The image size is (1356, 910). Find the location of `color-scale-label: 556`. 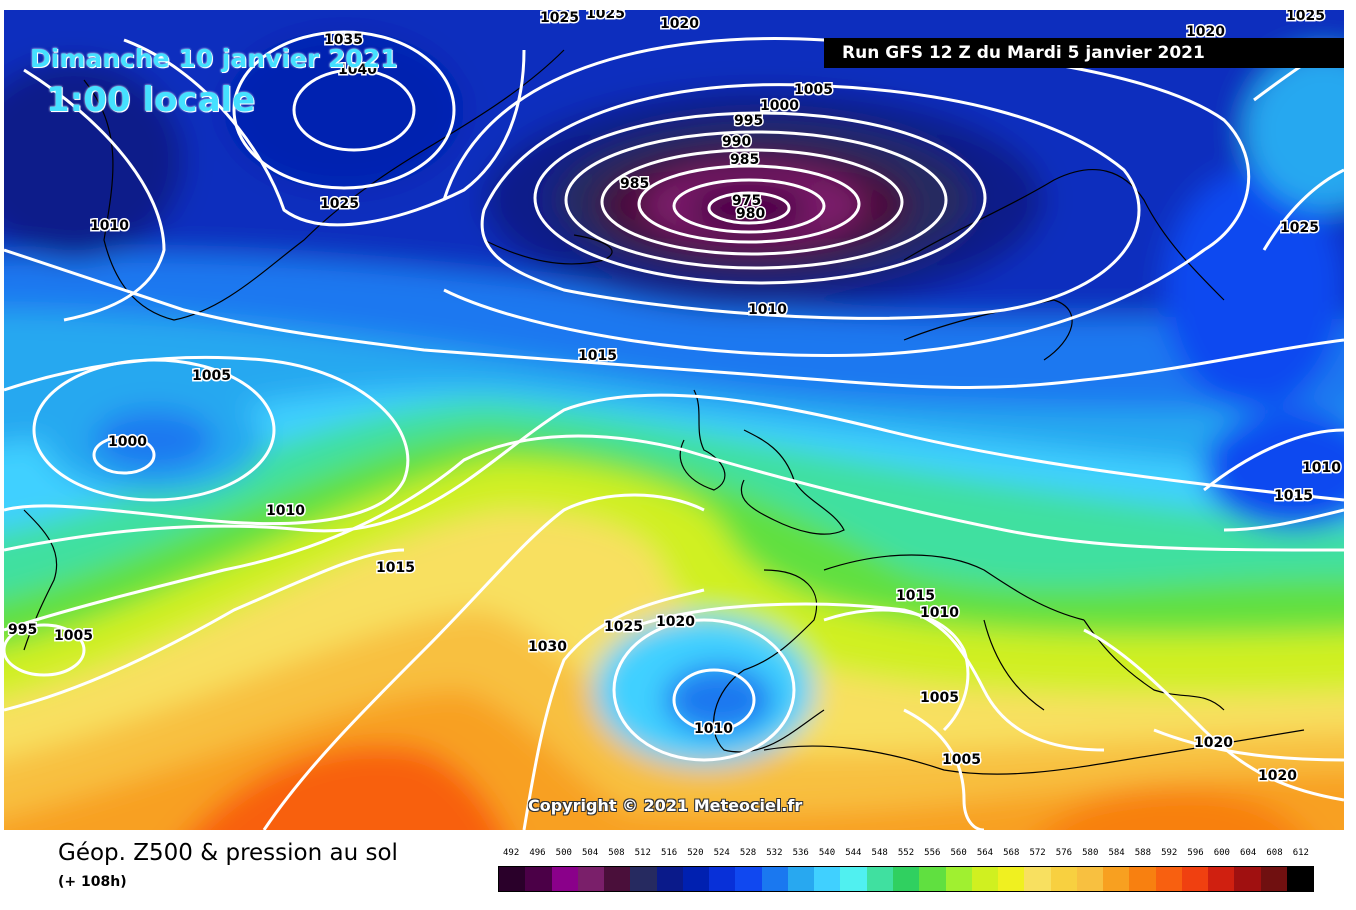

color-scale-label: 556 is located at coordinates (932, 853).